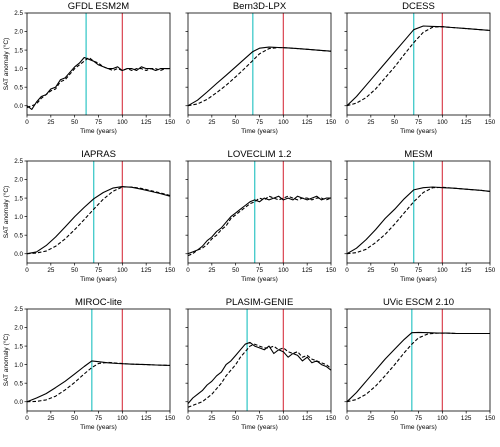  What do you see at coordinates (18, 402) in the screenshot?
I see `y-tick-label: 0.0` at bounding box center [18, 402].